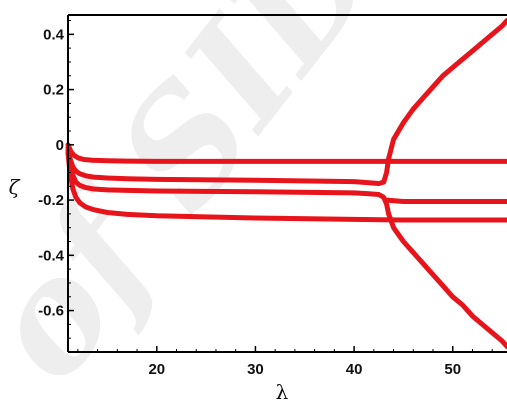 This screenshot has width=507, height=403. I want to click on x-tick-label: 40, so click(354, 369).